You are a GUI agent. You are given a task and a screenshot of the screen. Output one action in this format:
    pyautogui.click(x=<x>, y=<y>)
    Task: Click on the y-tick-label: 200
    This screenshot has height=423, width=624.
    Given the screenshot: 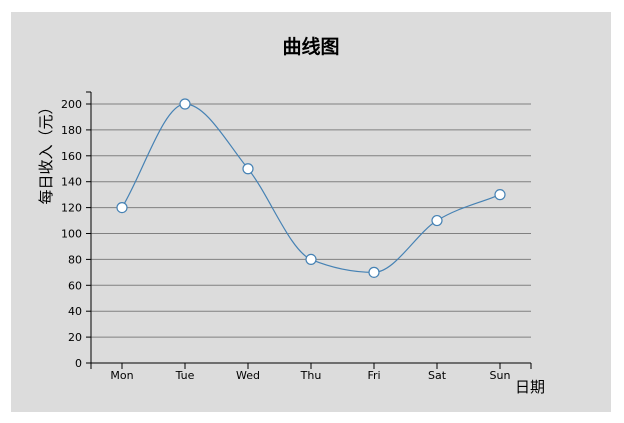 What is the action you would take?
    pyautogui.click(x=71, y=104)
    